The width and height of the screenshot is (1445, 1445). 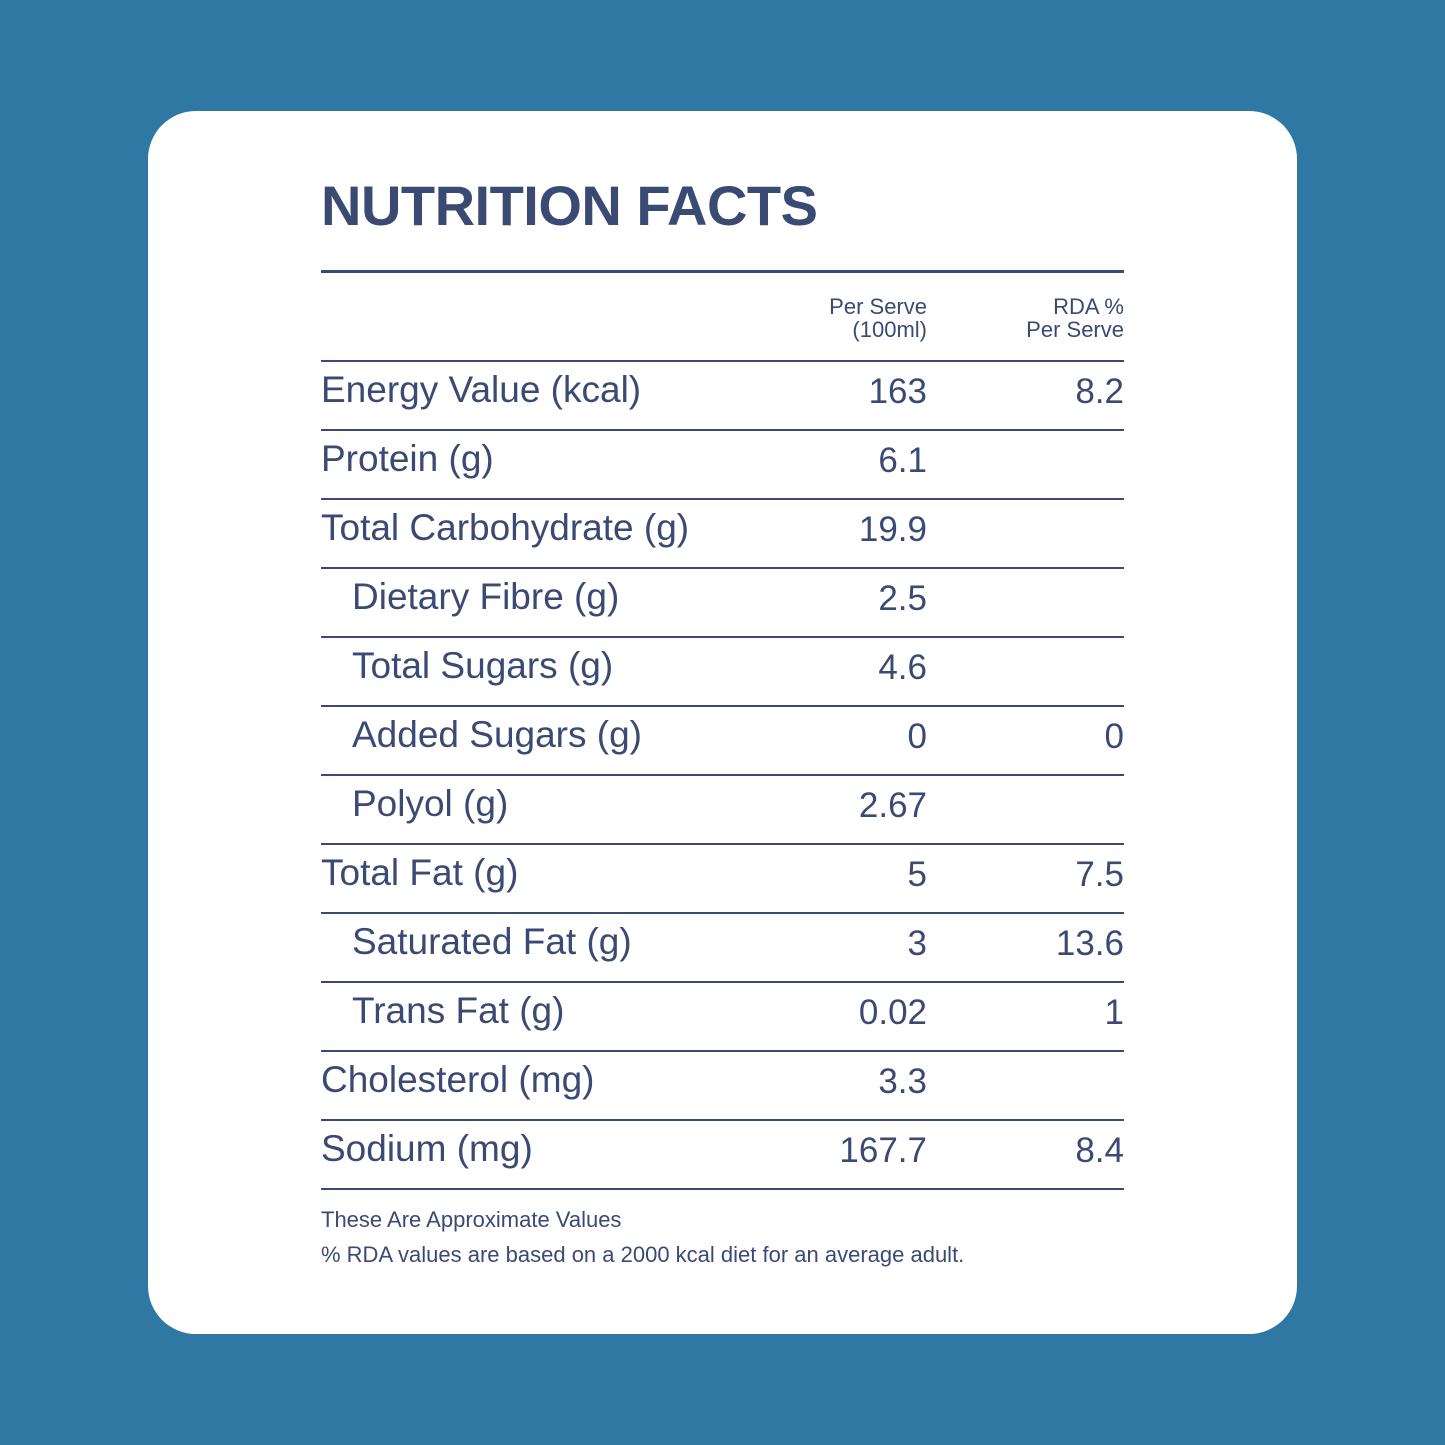 What do you see at coordinates (917, 736) in the screenshot?
I see `per-serve-value: 0` at bounding box center [917, 736].